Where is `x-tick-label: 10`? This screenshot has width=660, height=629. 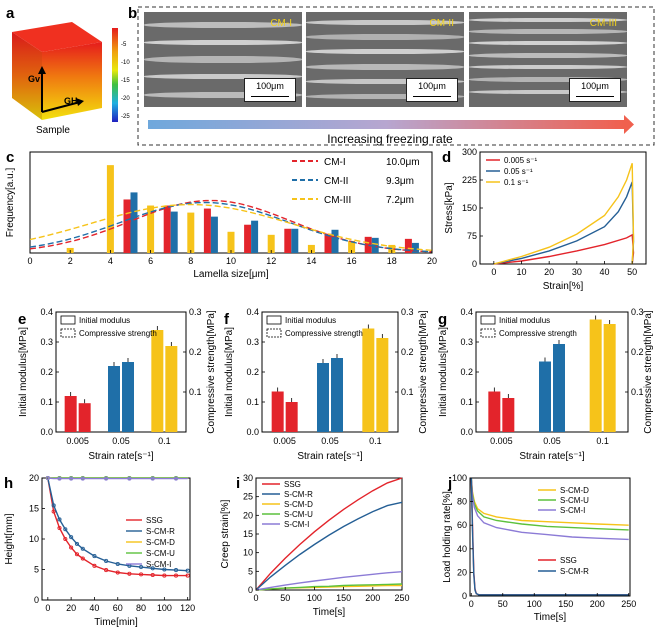 x-tick-label: 10 is located at coordinates (231, 261).